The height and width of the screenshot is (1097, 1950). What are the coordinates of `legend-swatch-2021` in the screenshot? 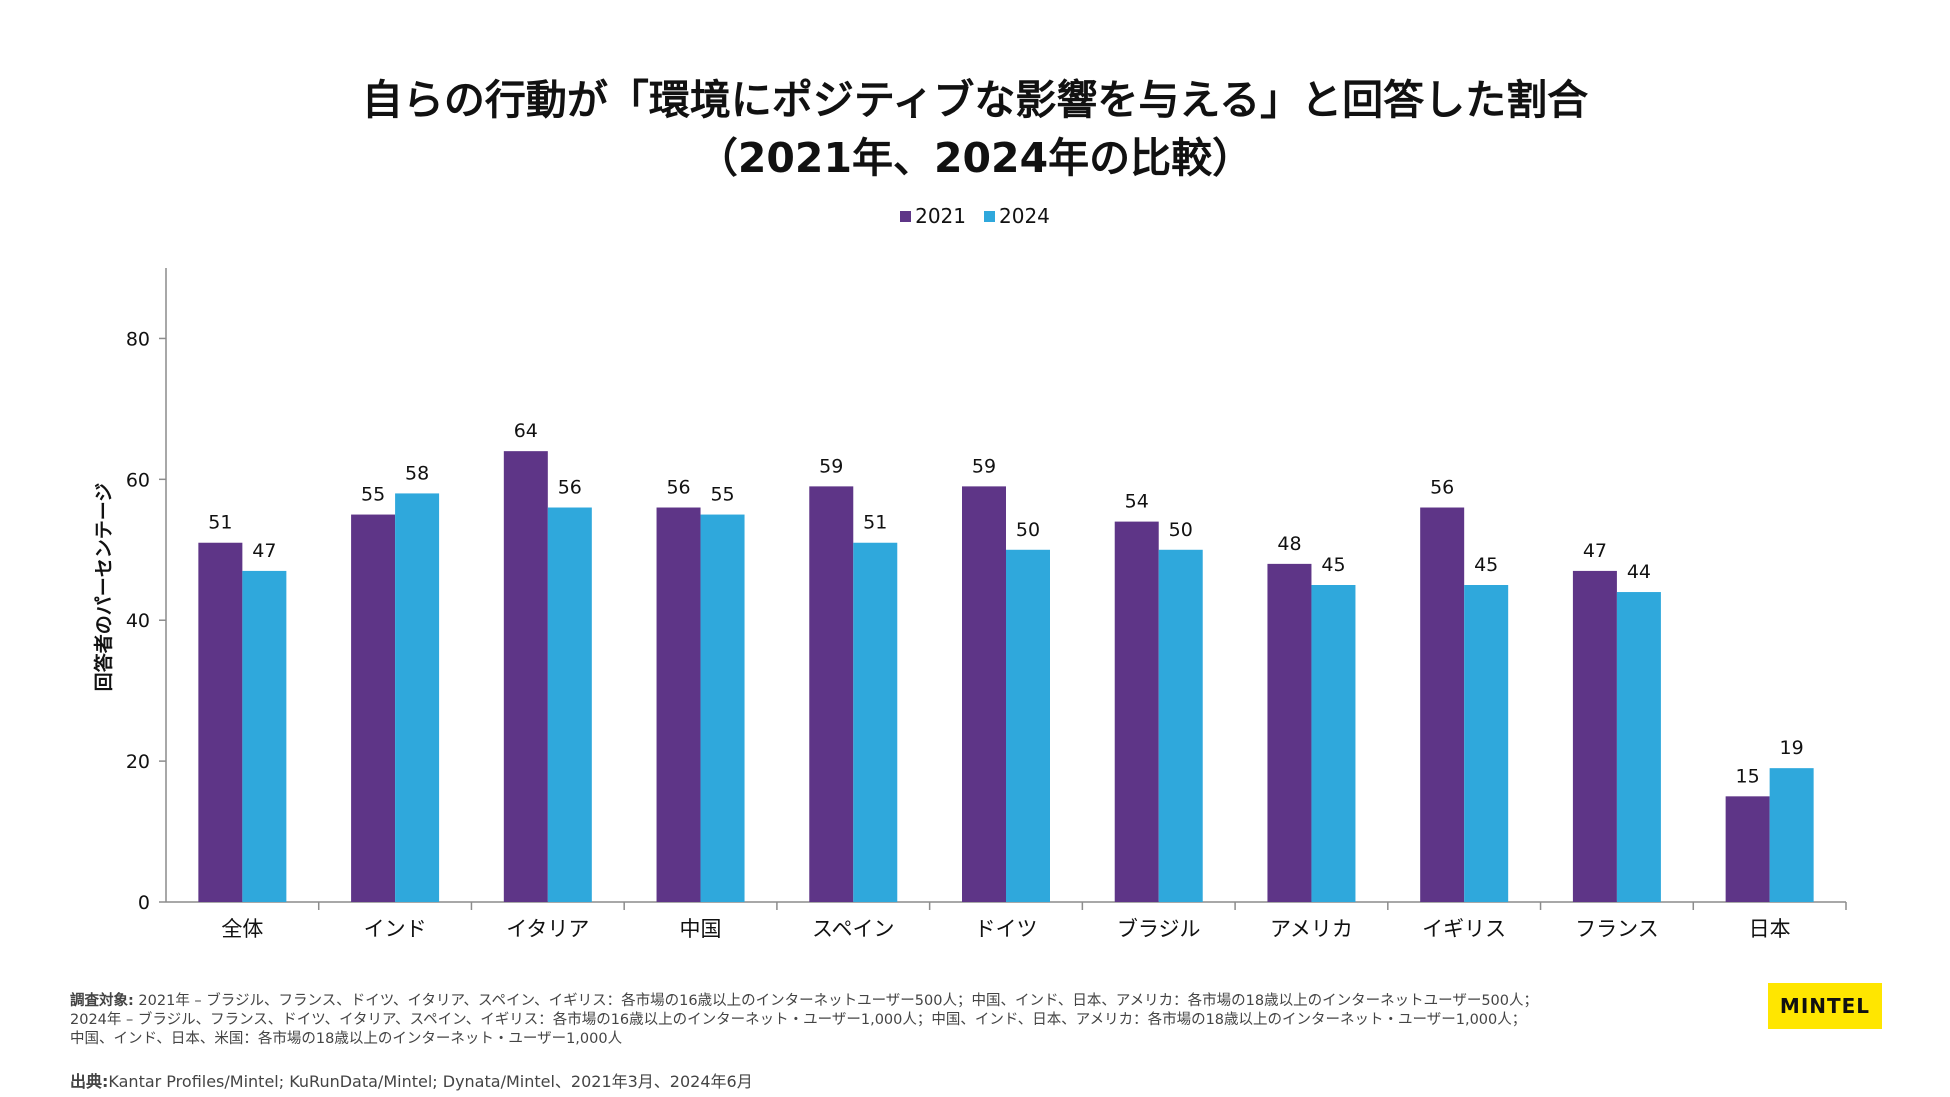 It's located at (906, 216).